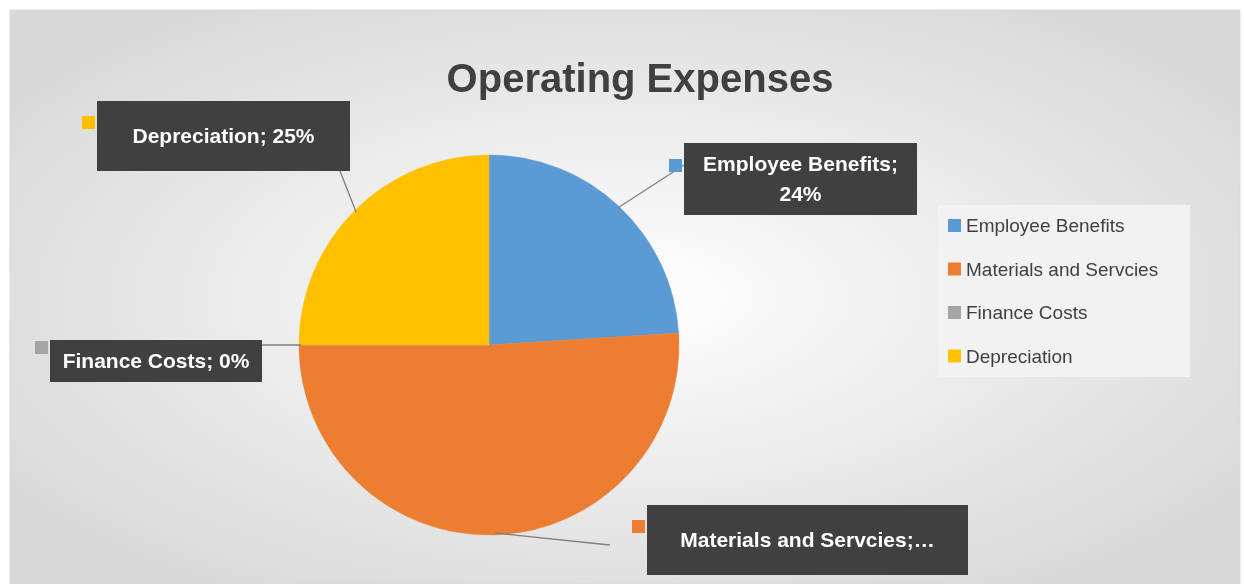 The width and height of the screenshot is (1244, 584). What do you see at coordinates (1062, 269) in the screenshot?
I see `legend-label: Materials and Servcies` at bounding box center [1062, 269].